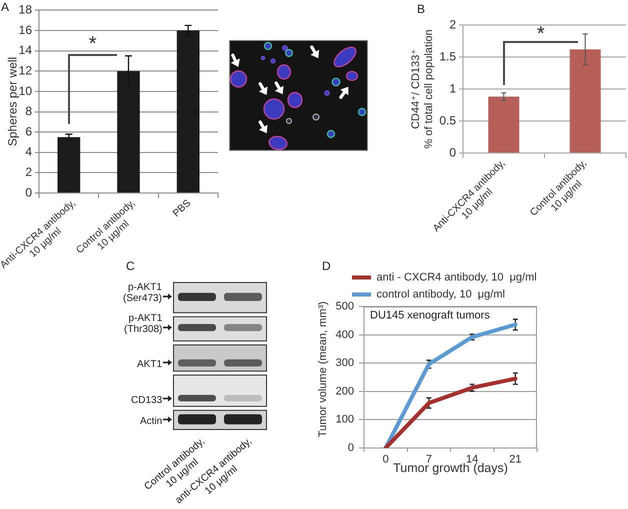 The height and width of the screenshot is (509, 628). I want to click on annotation: DU145 xenograft tumors, so click(430, 316).